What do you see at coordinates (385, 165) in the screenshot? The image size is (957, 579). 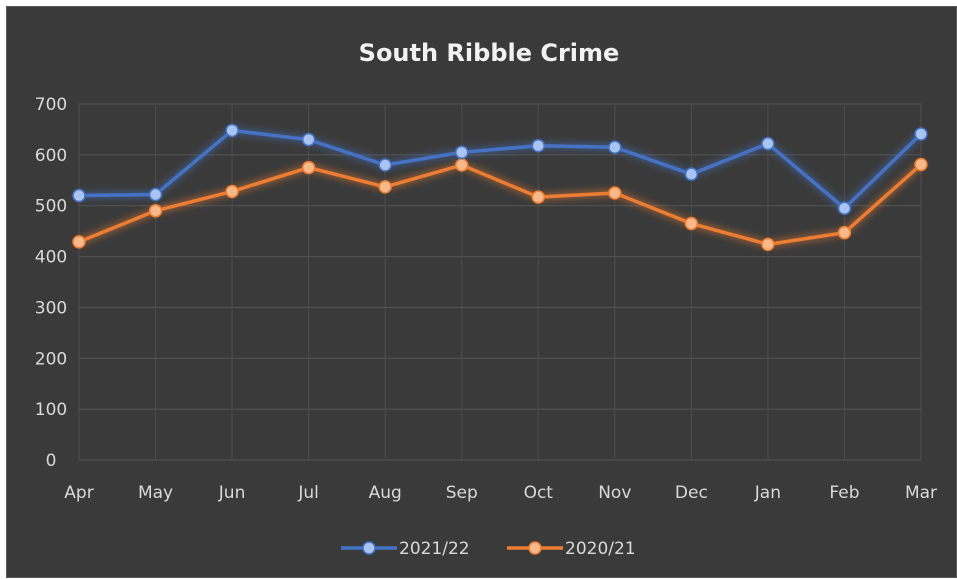 I see `data-point-2021-22-Aug` at bounding box center [385, 165].